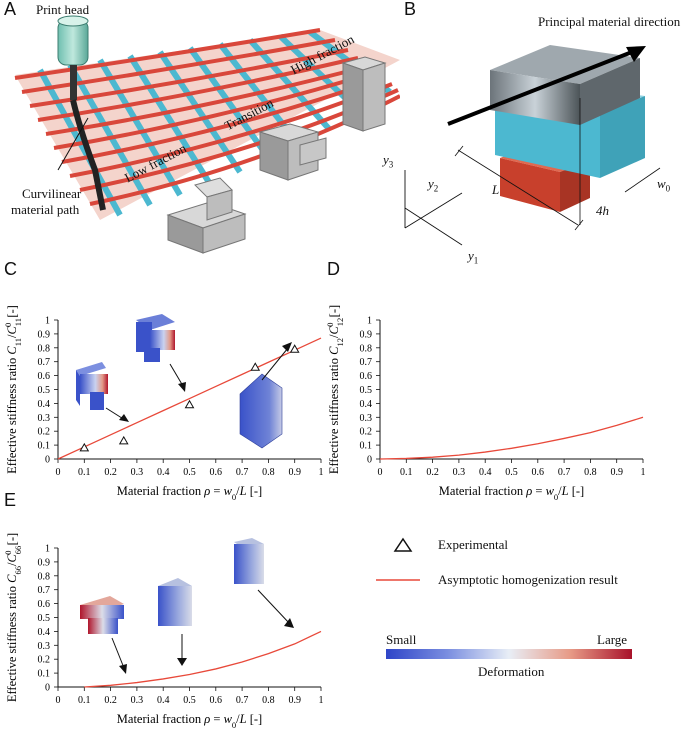 This screenshot has height=730, width=691. I want to click on y-axis-title: Effective stiffness ratio C11/C110 [-], so click(13, 389).